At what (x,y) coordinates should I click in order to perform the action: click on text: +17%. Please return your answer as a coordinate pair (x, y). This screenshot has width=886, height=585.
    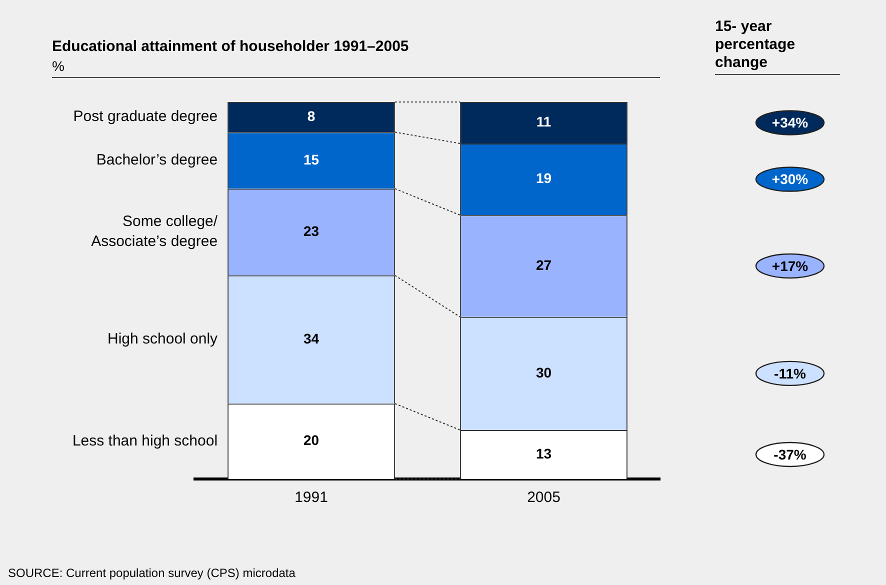
    Looking at the image, I should click on (790, 266).